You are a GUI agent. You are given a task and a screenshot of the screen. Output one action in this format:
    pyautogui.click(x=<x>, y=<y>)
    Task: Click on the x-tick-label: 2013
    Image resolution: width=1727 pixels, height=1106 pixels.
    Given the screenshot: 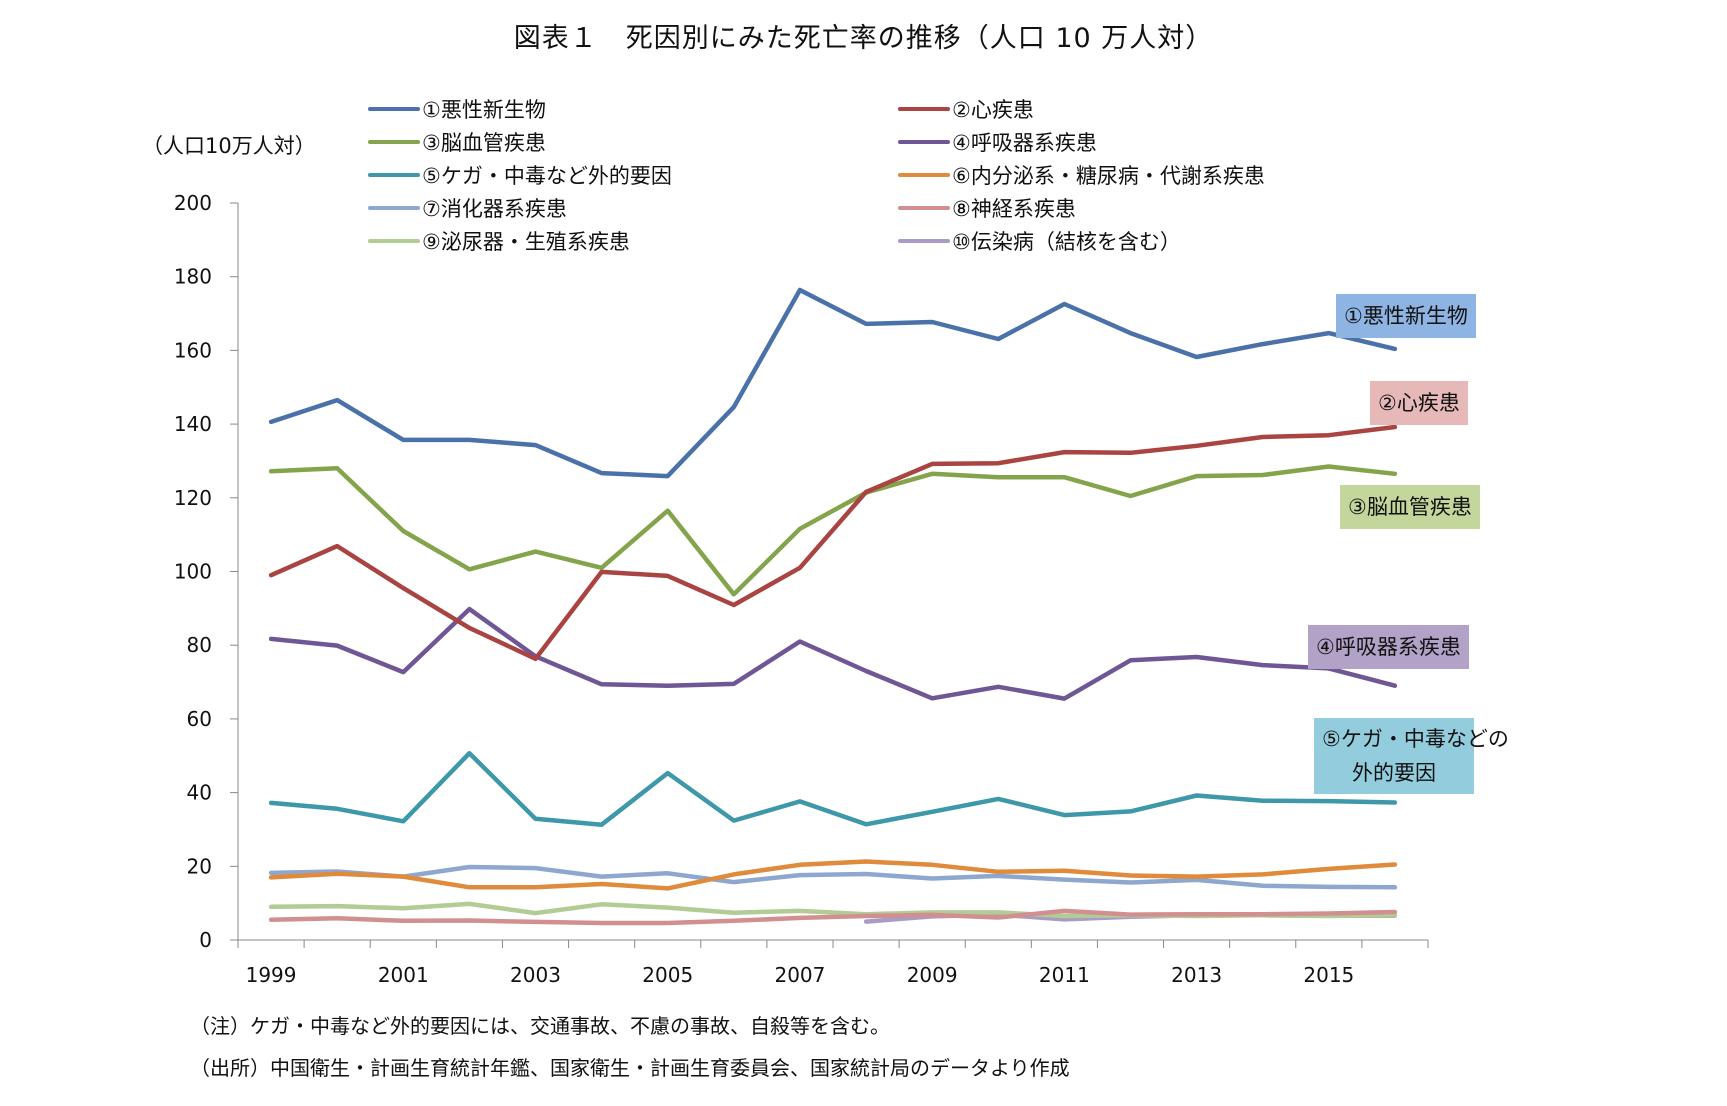 What is the action you would take?
    pyautogui.click(x=1196, y=975)
    